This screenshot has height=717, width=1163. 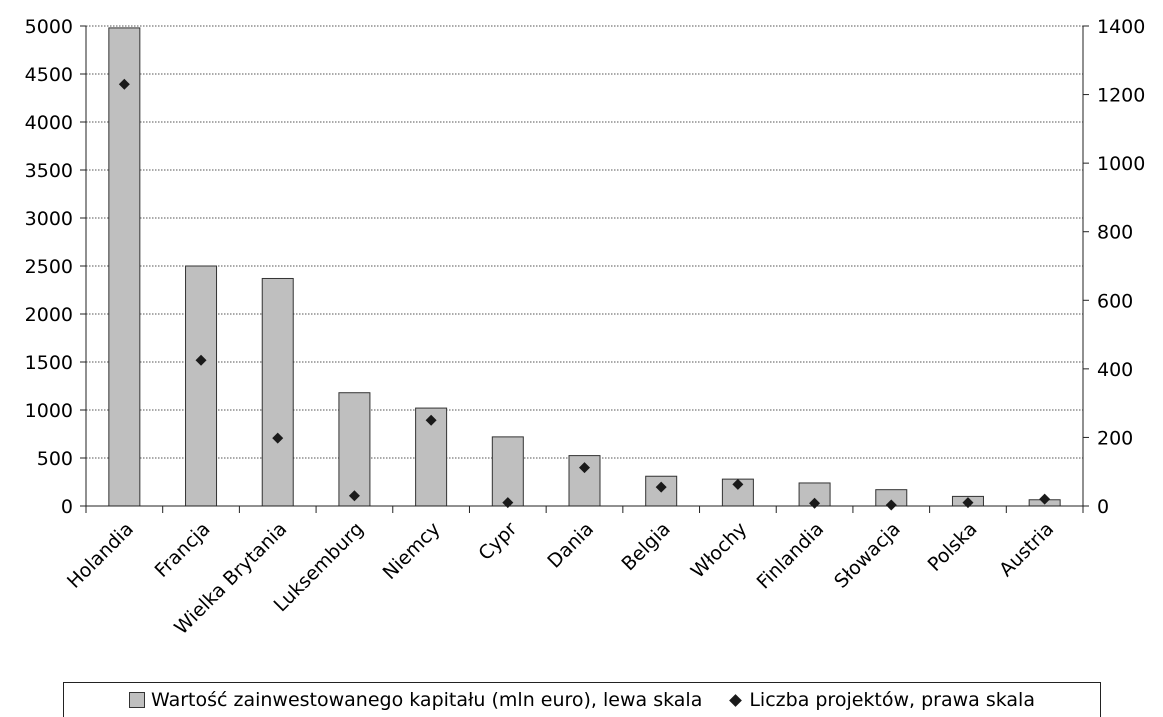 I want to click on legend-diamond-swatch, so click(x=736, y=700).